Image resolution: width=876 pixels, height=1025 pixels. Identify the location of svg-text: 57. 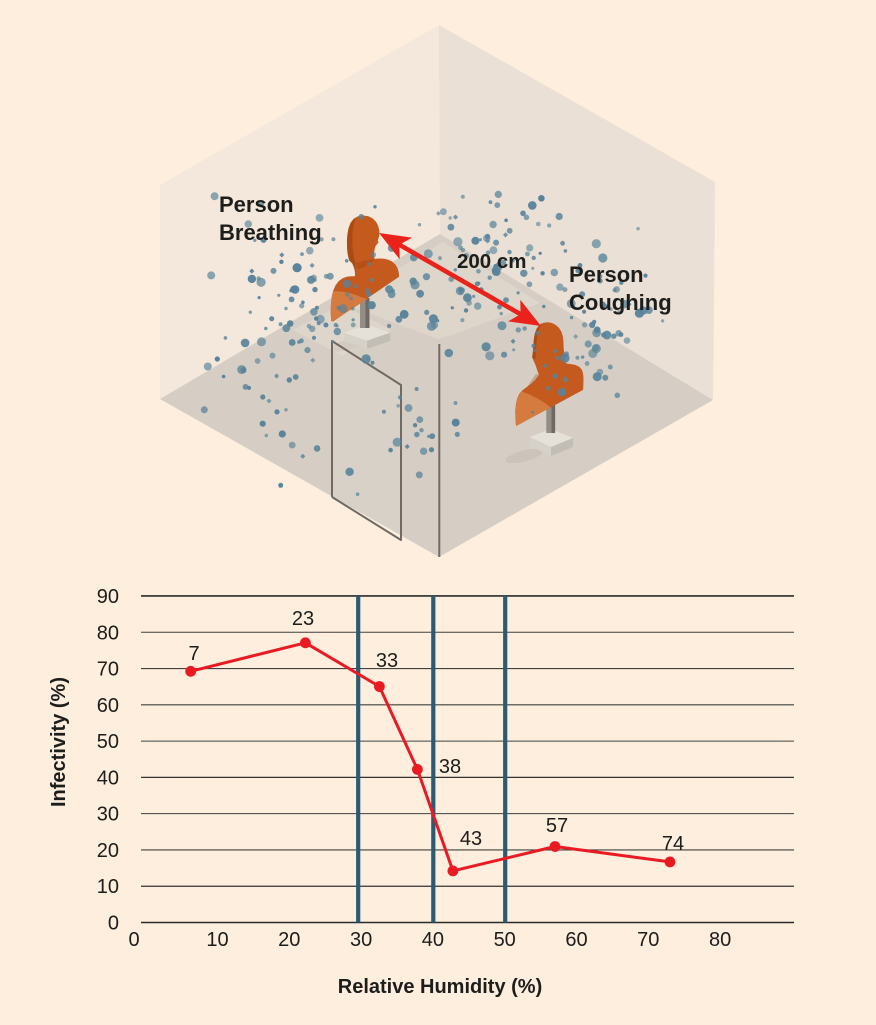
(557, 826).